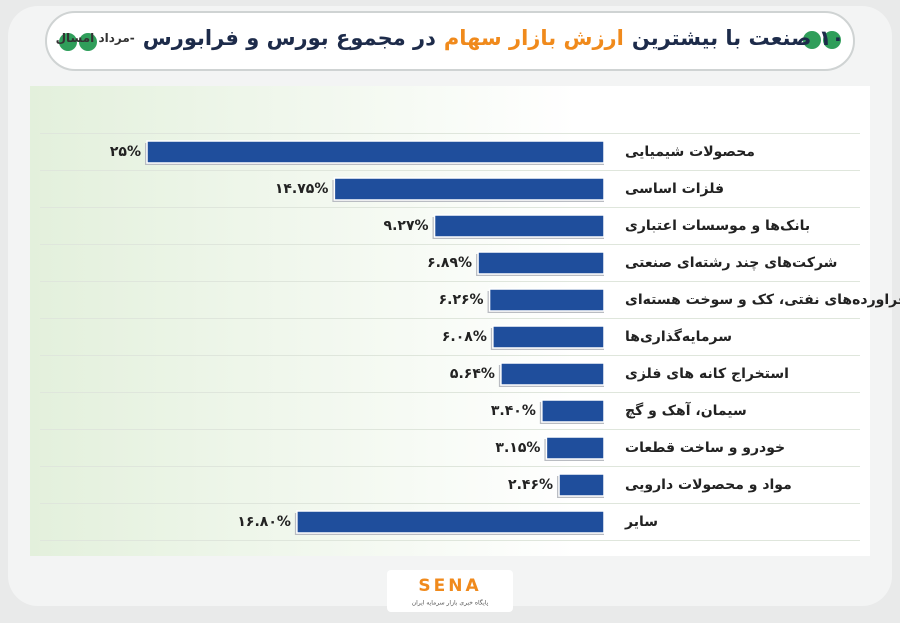 This screenshot has height=623, width=900. Describe the element at coordinates (406, 226) in the screenshot. I see `value-label: ۹.۲۷%` at that location.